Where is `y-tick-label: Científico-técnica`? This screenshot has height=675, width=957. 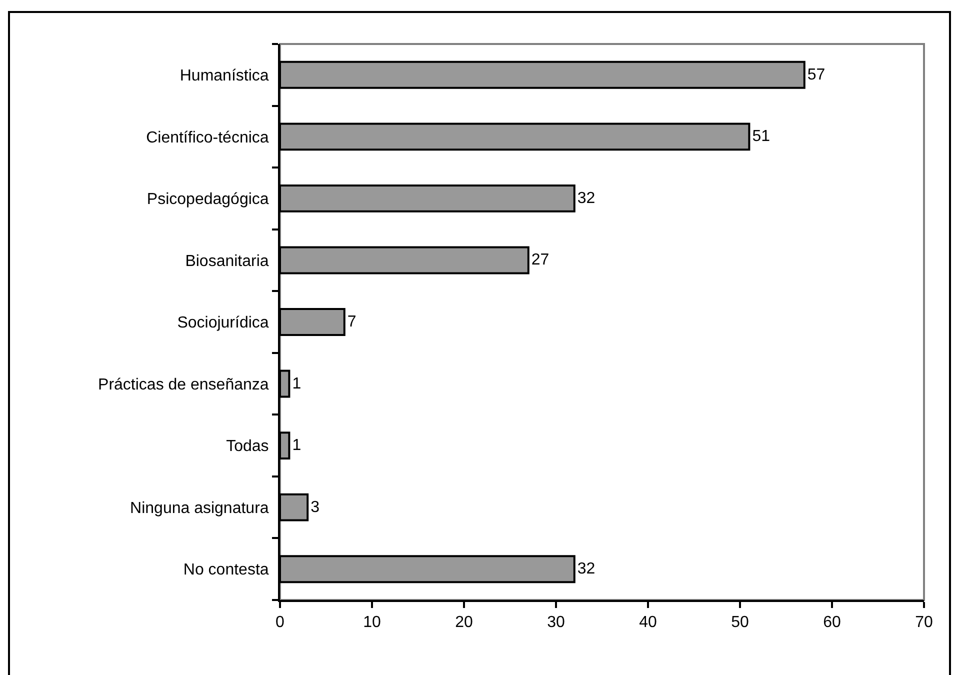
y-tick-label: Científico-técnica is located at coordinates (207, 137).